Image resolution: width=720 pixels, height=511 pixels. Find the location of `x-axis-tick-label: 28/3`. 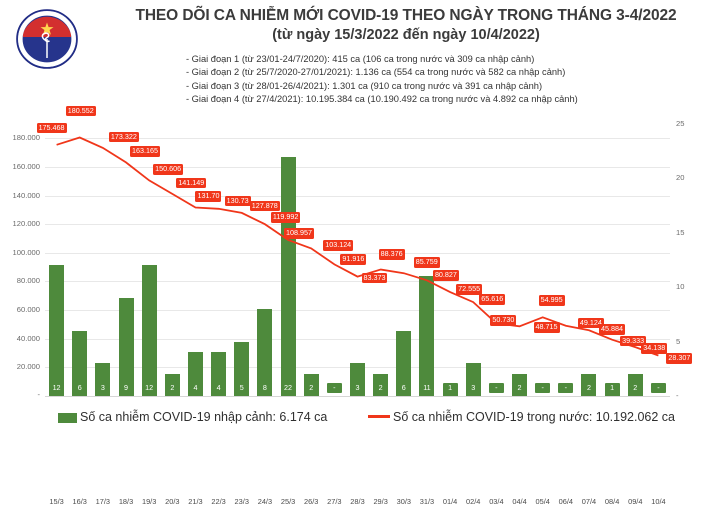

x-axis-tick-label: 28/3 is located at coordinates (357, 501).